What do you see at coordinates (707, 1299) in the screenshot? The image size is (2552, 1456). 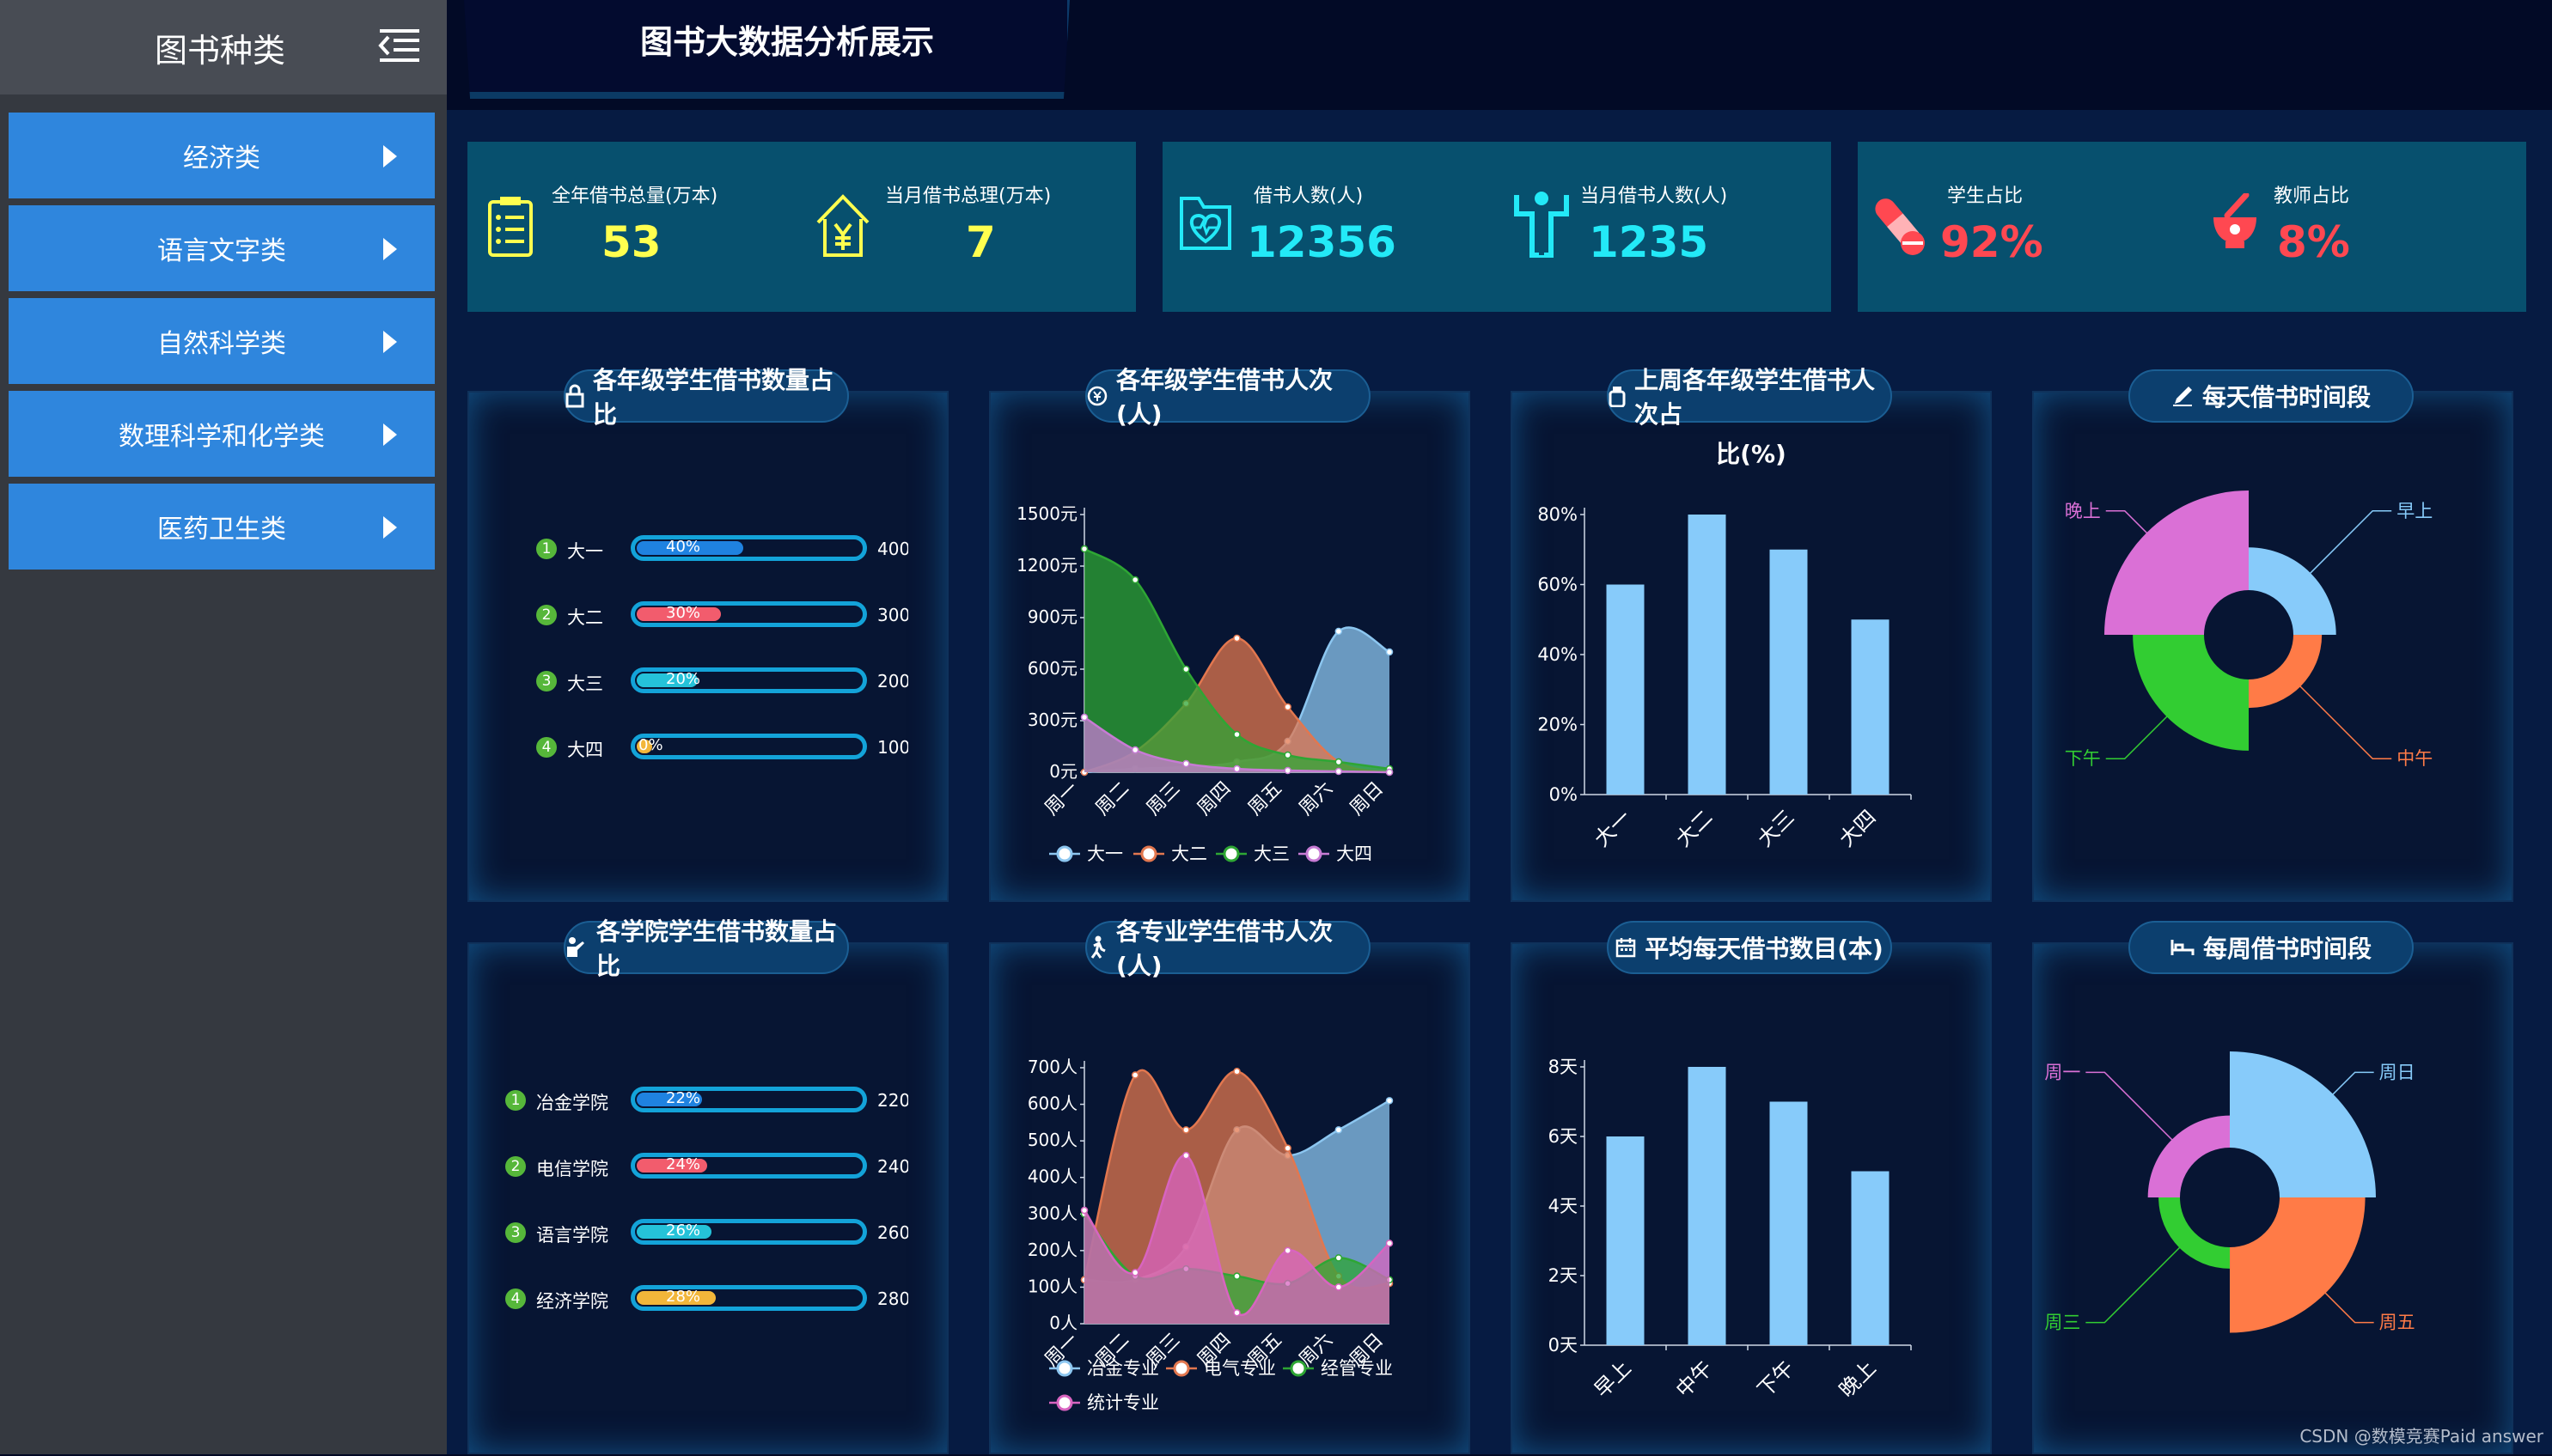 I see `progress-row: 4 经济学院 28% 2800` at bounding box center [707, 1299].